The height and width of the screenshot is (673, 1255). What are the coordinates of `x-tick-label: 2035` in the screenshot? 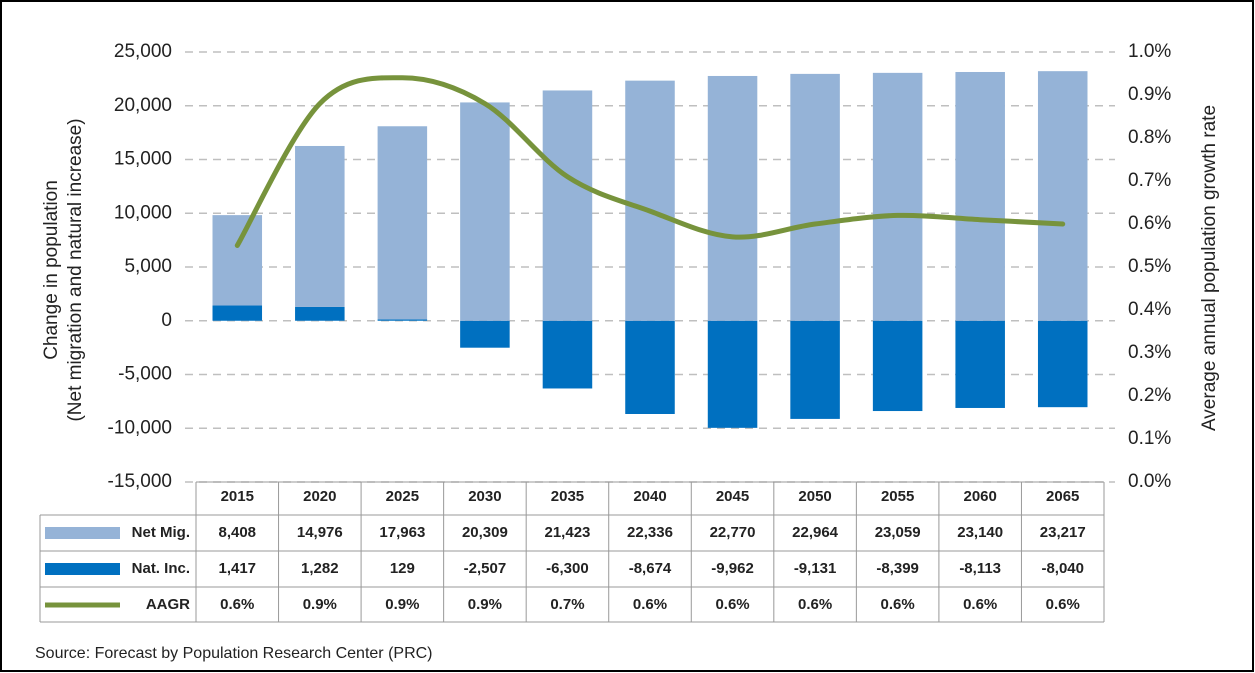 It's located at (567, 496).